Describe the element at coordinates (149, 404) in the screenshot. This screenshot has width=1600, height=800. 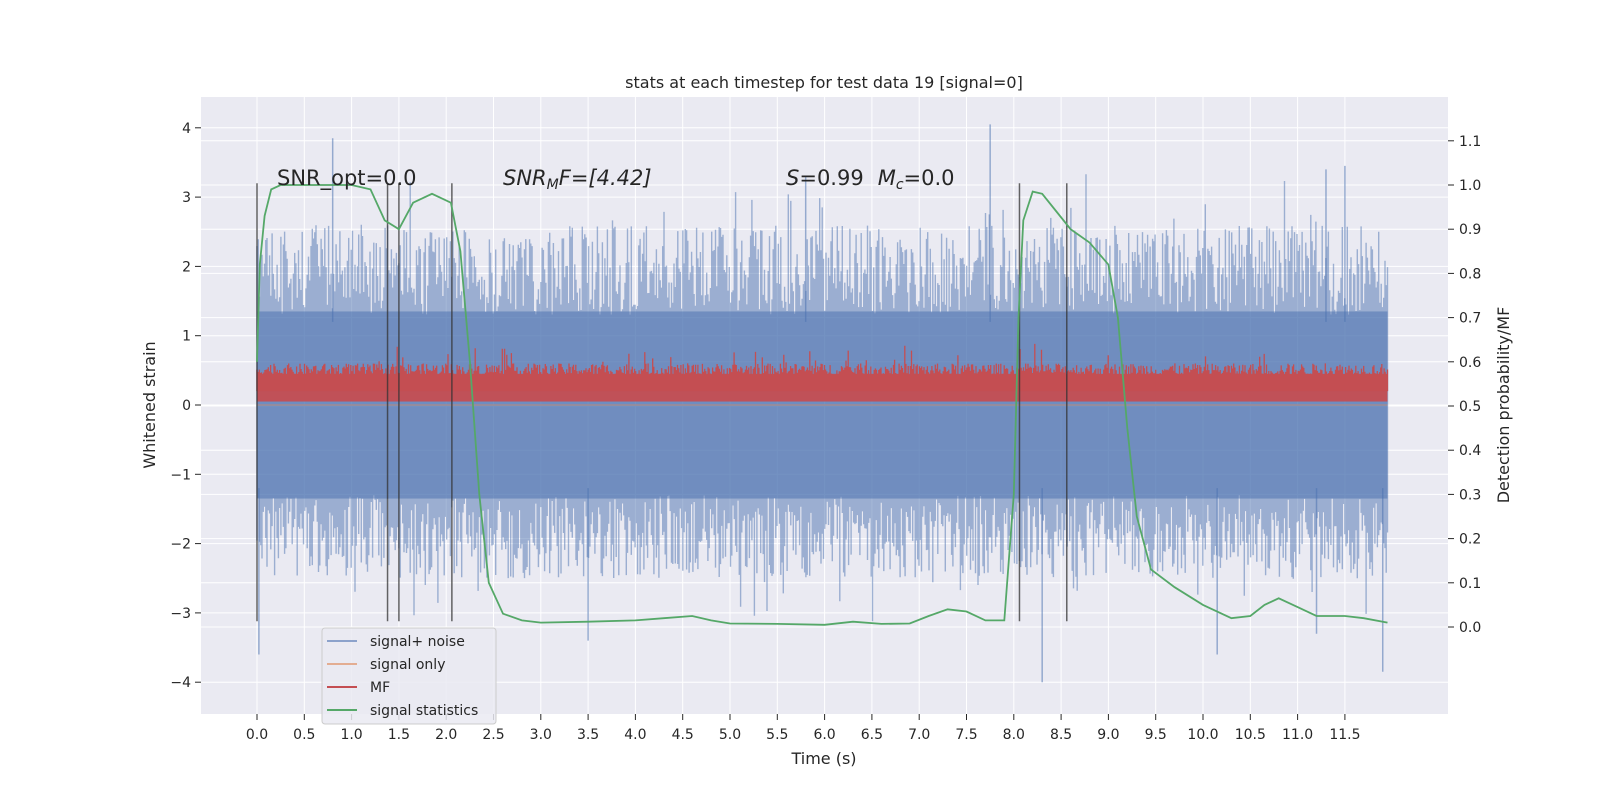
I see `y-axis-label: Whitened strain` at that location.